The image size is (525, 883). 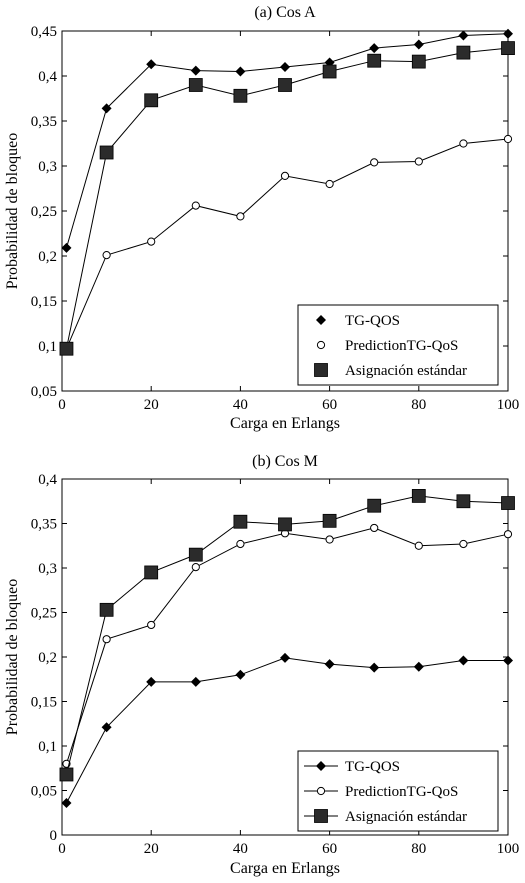 I want to click on y-tick-label: 0,35, so click(x=44, y=525).